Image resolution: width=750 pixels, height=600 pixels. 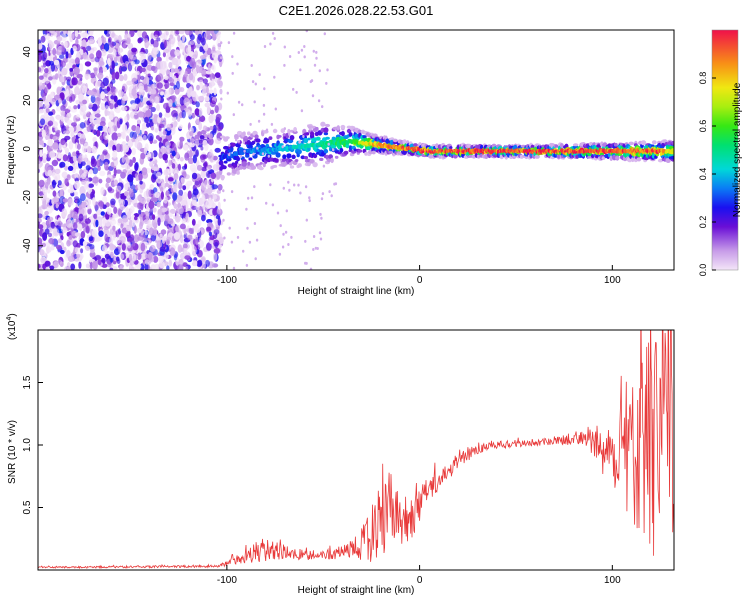 What do you see at coordinates (725, 150) in the screenshot?
I see `colorbar-frame` at bounding box center [725, 150].